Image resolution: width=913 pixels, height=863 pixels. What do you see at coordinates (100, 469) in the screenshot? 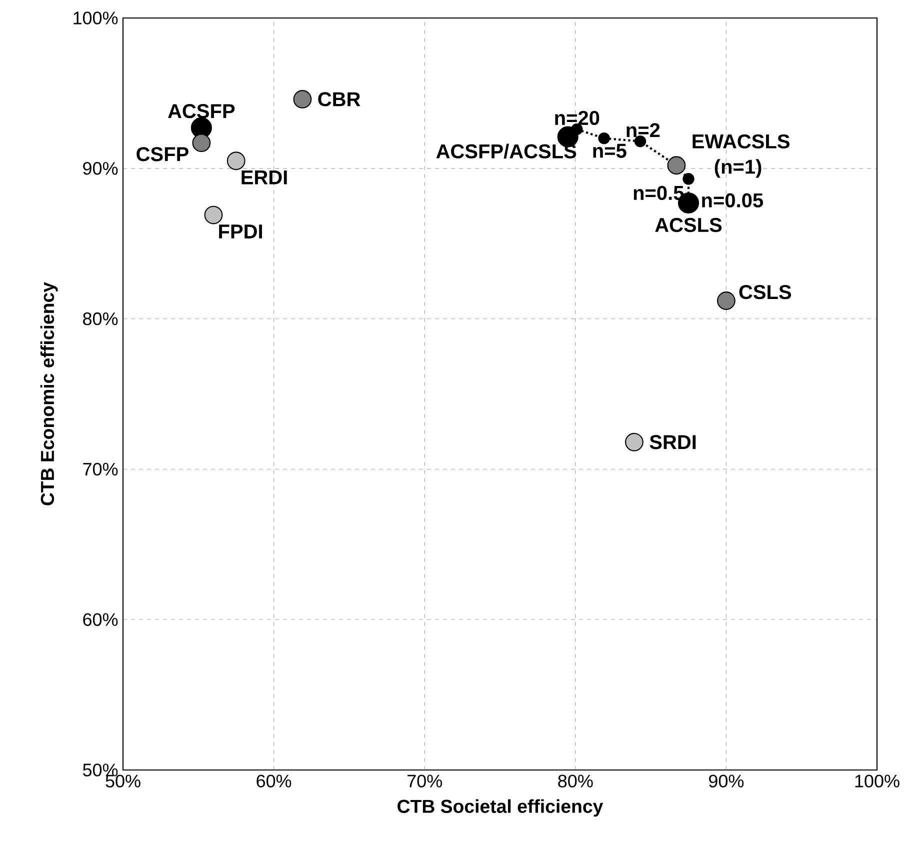
I see `y-tick-label: 70%` at bounding box center [100, 469].